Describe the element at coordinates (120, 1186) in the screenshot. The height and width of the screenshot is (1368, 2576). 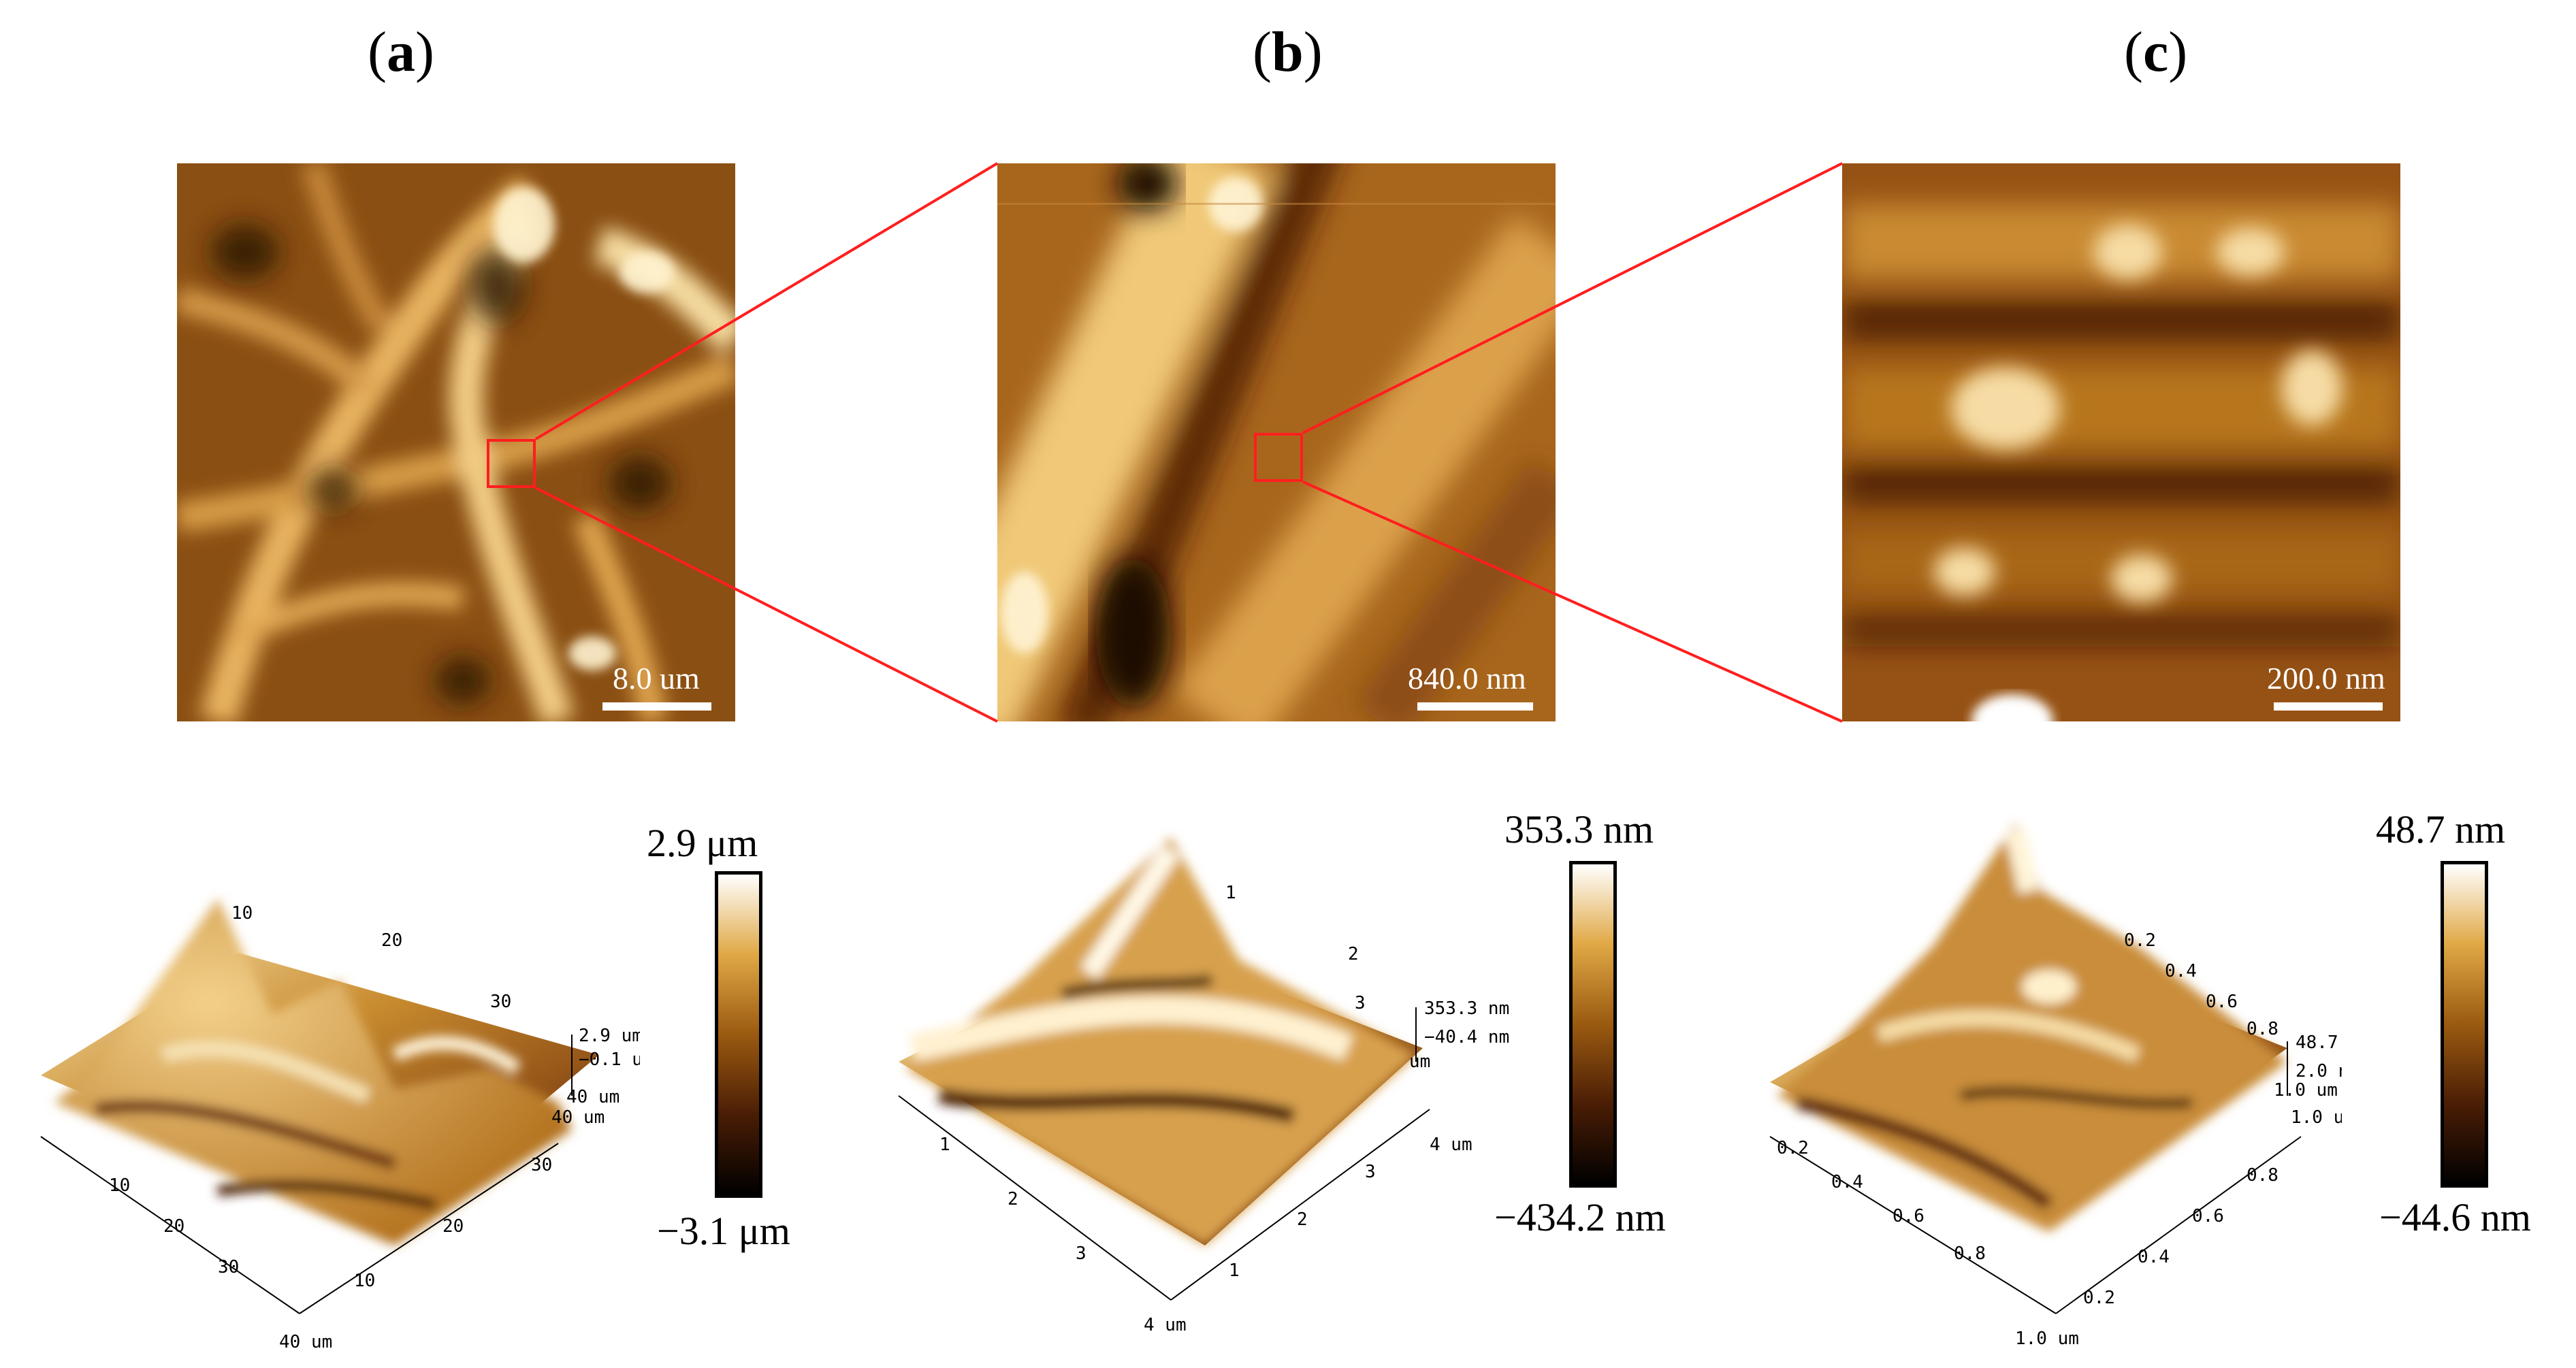
I see `tick-a-left-1: 10` at that location.